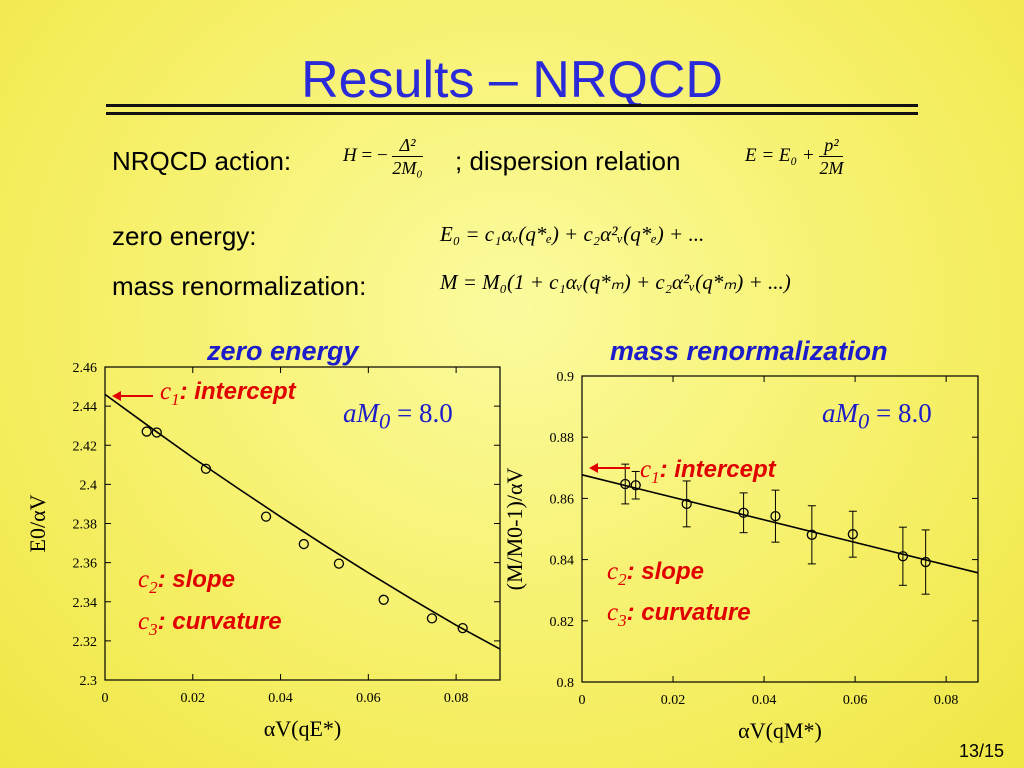 The width and height of the screenshot is (1024, 768). I want to click on chart2-c2-text: : slope, so click(665, 571).